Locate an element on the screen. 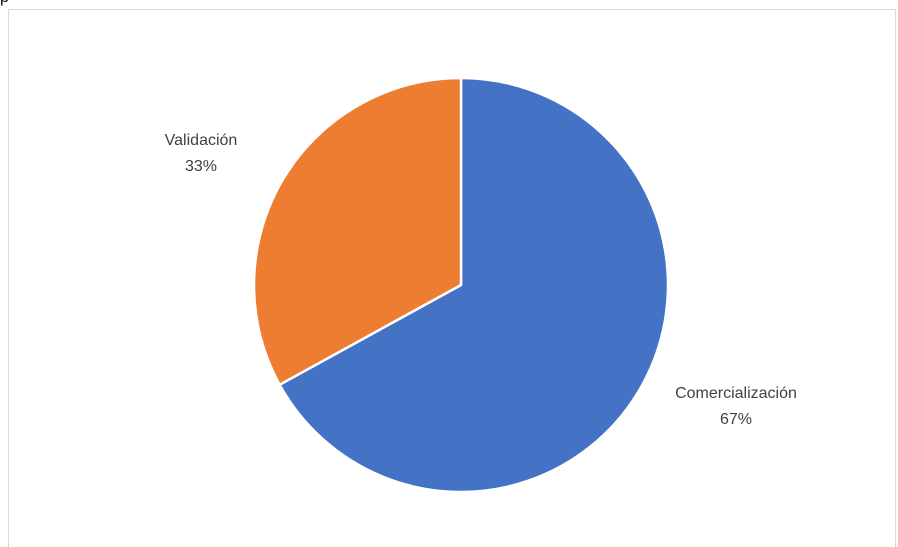 The width and height of the screenshot is (898, 547). document-text-fragment: p is located at coordinates (4, 4).